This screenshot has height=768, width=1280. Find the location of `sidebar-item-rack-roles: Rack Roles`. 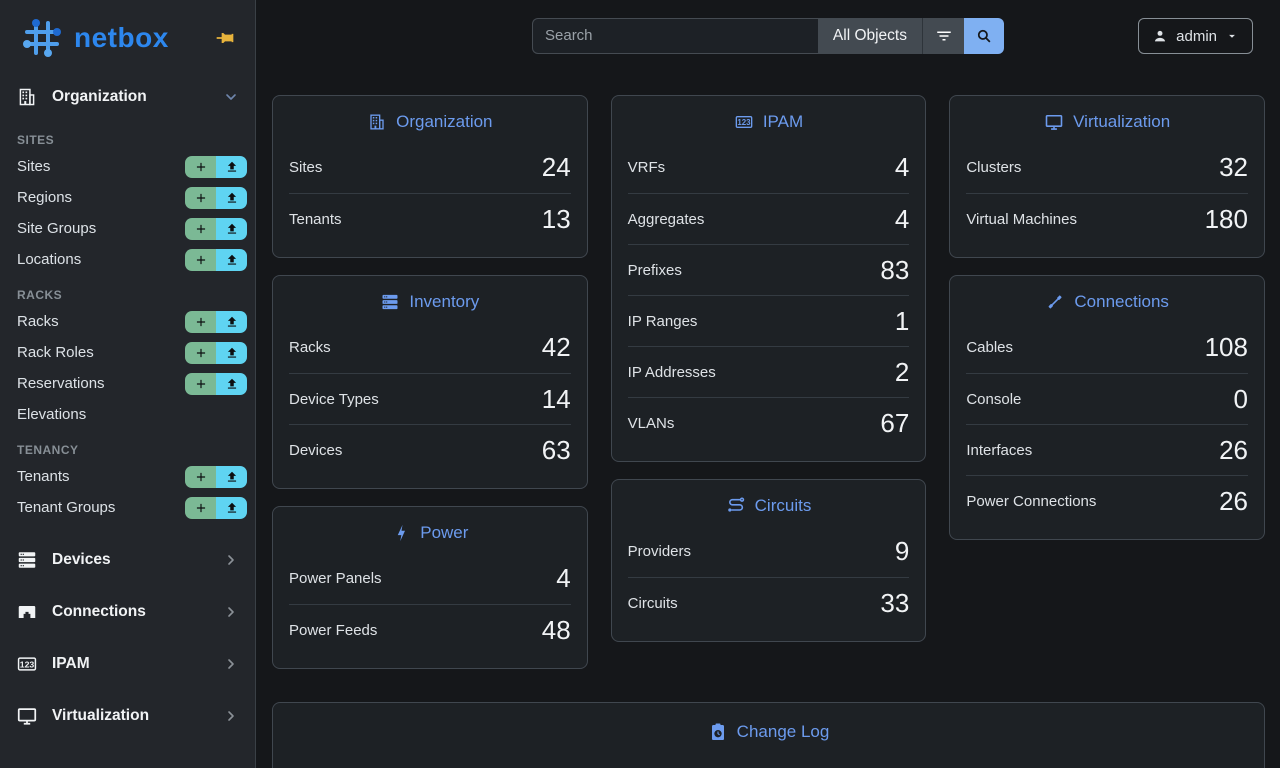

sidebar-item-rack-roles: Rack Roles is located at coordinates (127, 352).